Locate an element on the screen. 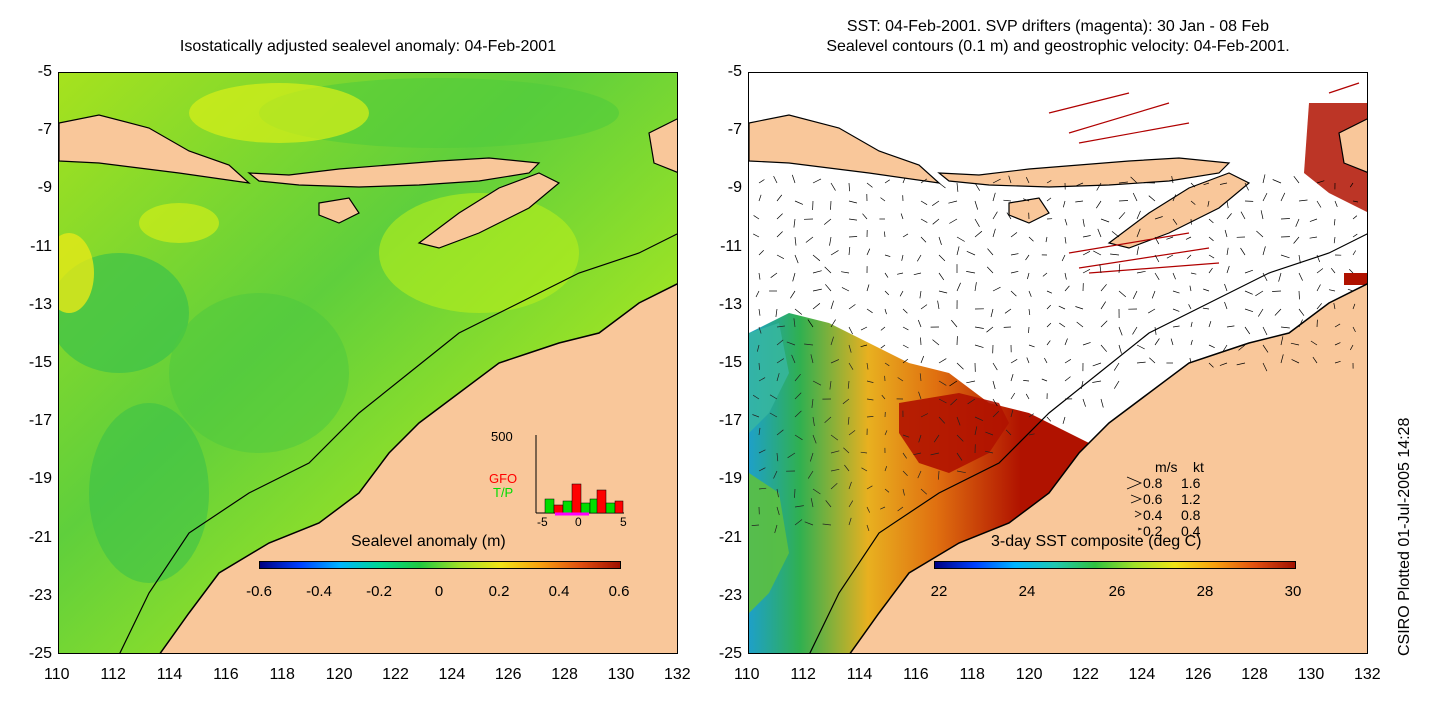  inset-x-label-2: 5 is located at coordinates (623, 522).